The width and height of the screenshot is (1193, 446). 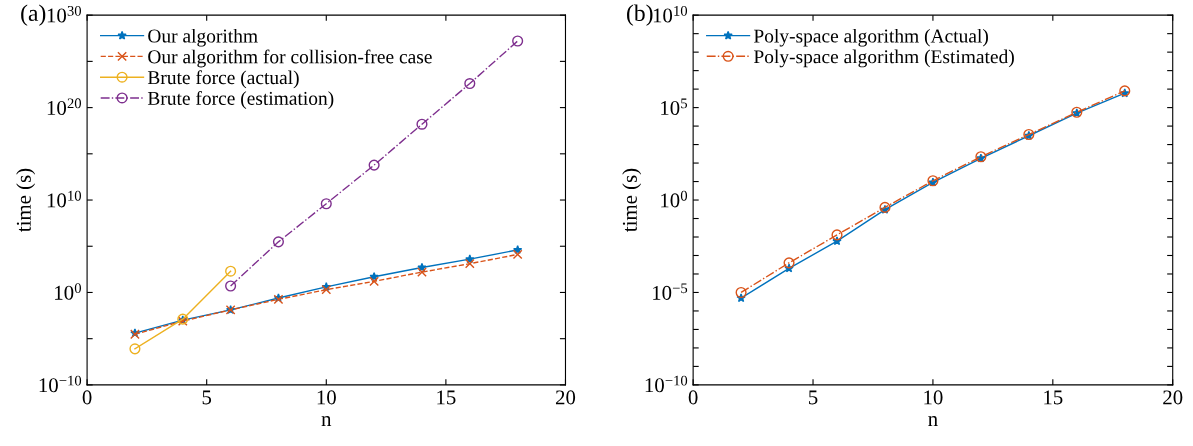 What do you see at coordinates (64, 106) in the screenshot?
I see `y-tick-label: 10$^{20}$` at bounding box center [64, 106].